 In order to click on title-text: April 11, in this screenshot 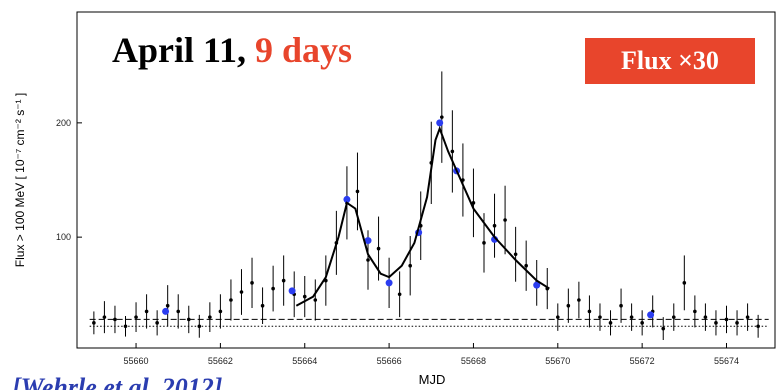, I will do `click(179, 50)`.